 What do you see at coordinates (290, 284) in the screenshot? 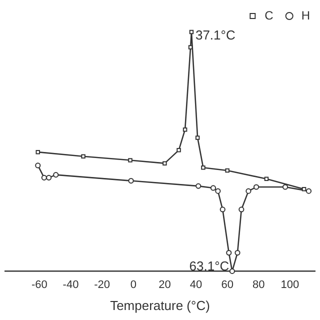
I see `x-tick-label: 100` at bounding box center [290, 284].